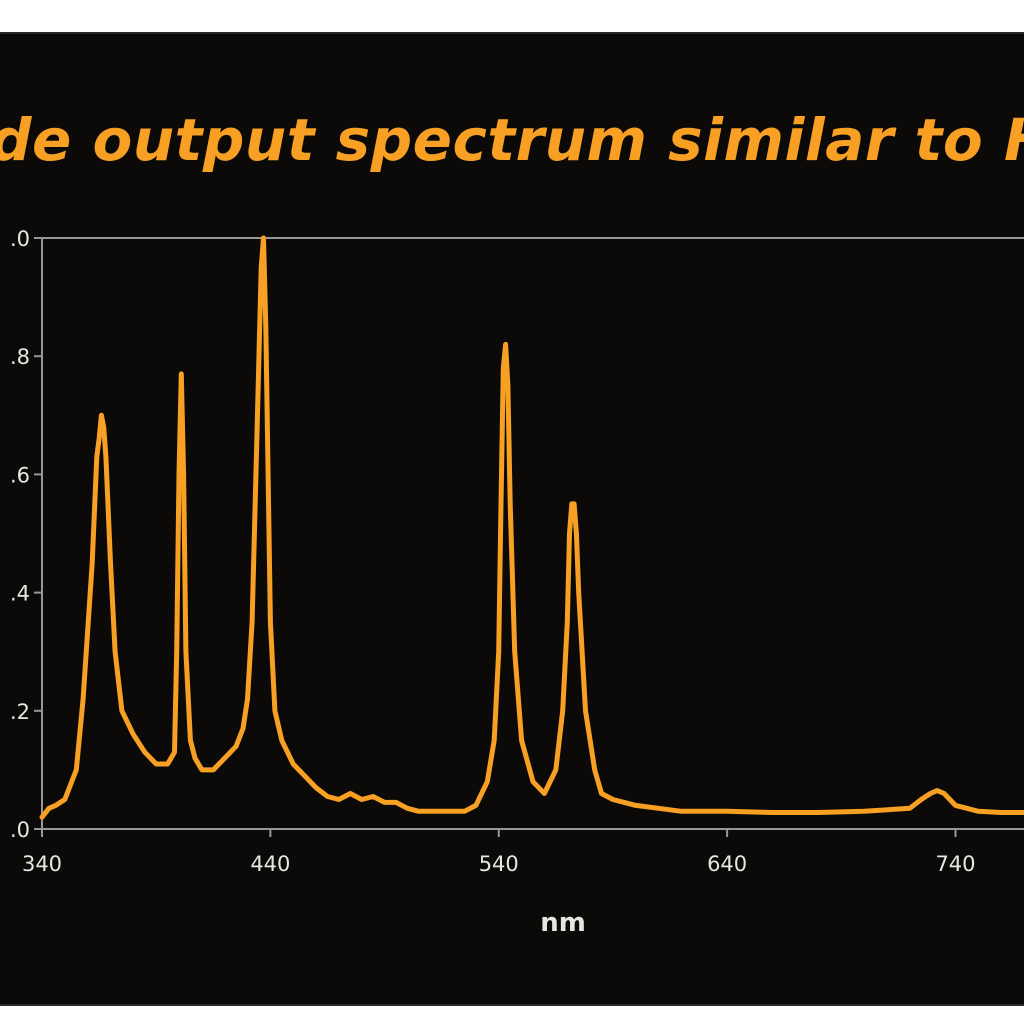  Describe the element at coordinates (270, 864) in the screenshot. I see `x-tick-label: 440` at that location.